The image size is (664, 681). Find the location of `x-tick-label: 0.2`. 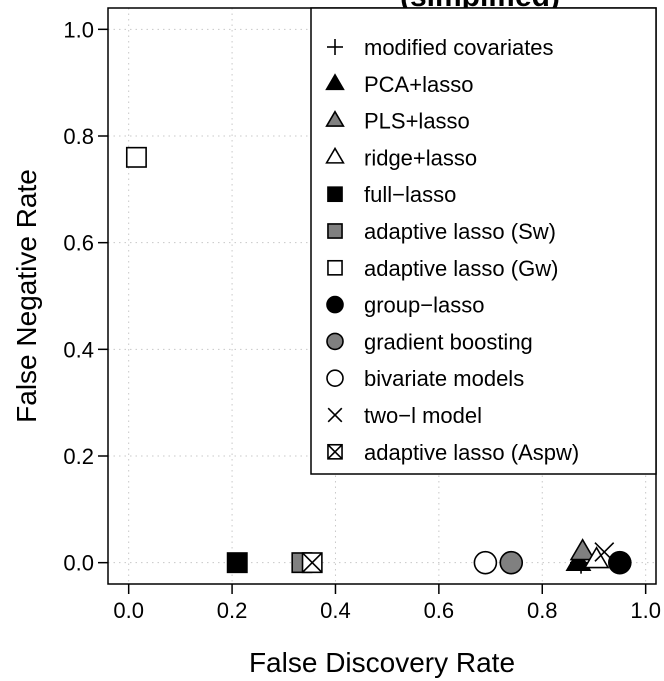

x-tick-label: 0.2 is located at coordinates (232, 610).